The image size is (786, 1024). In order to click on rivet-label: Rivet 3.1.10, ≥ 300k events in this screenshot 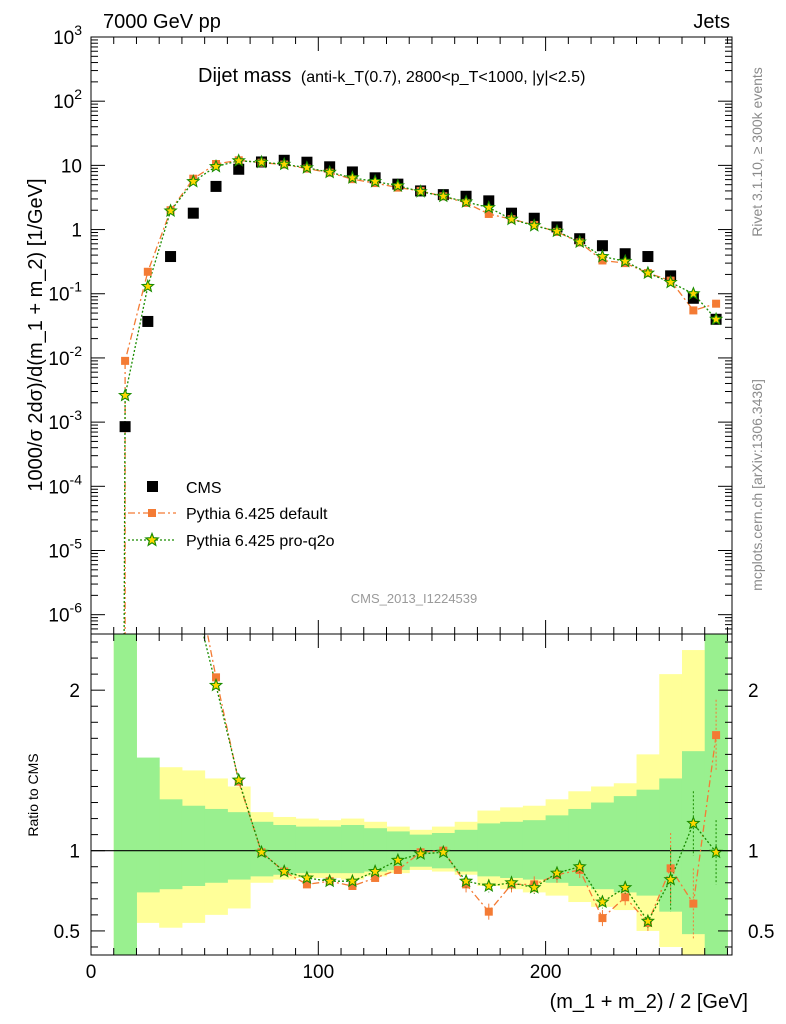, I will do `click(757, 152)`.